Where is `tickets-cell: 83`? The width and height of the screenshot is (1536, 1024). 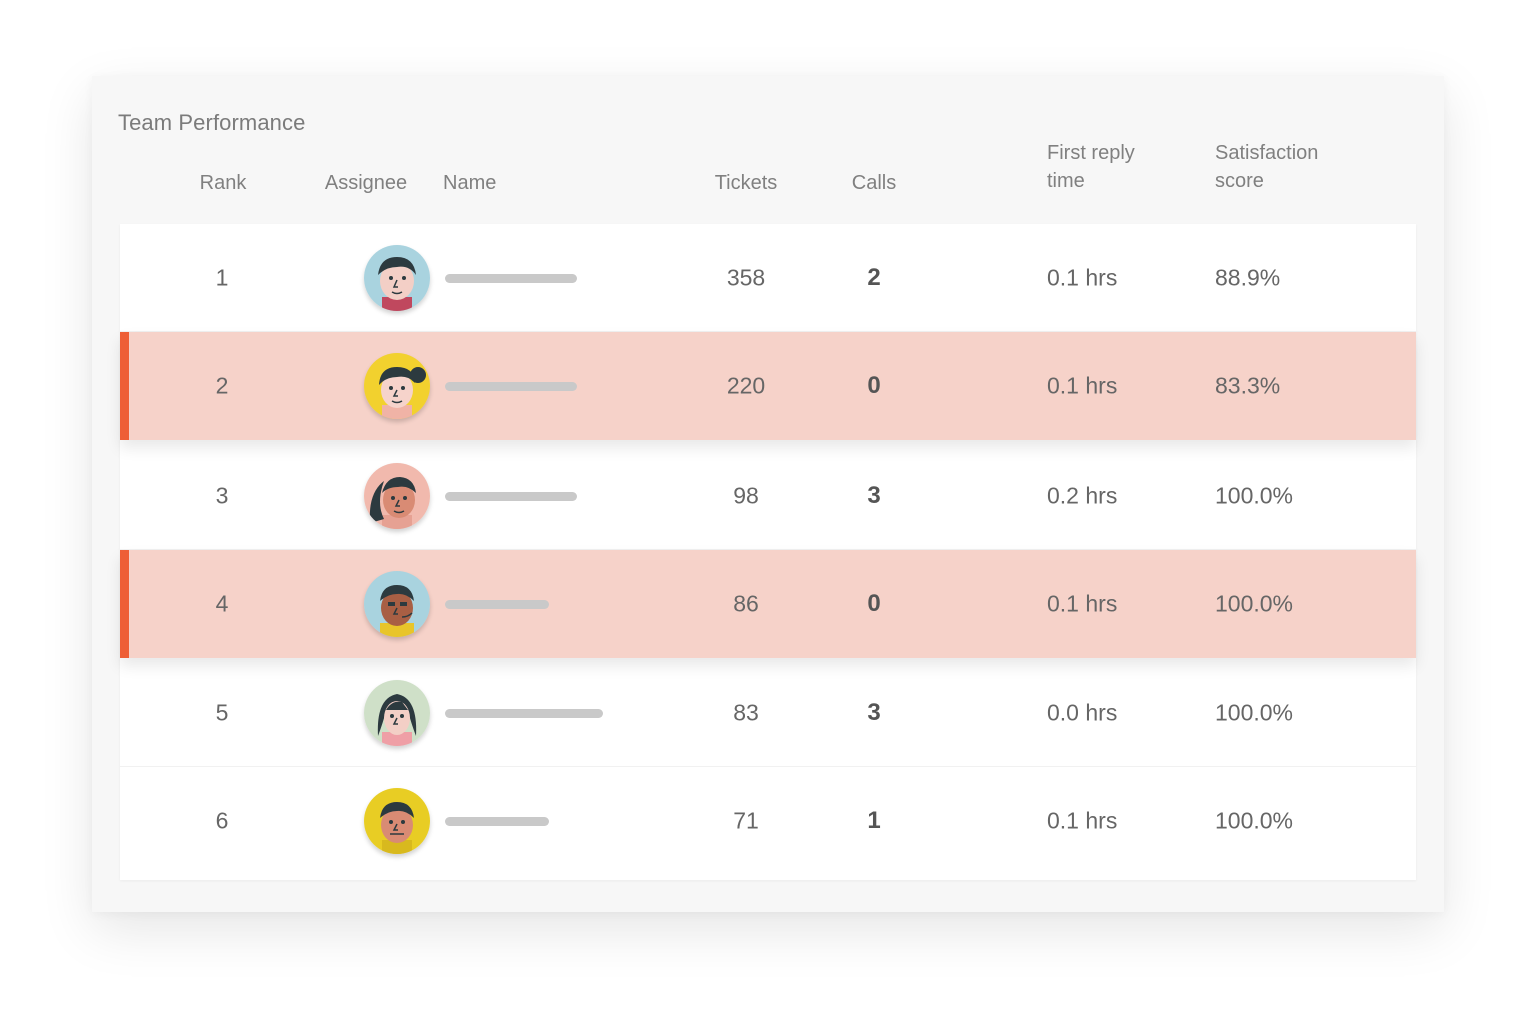 tickets-cell: 83 is located at coordinates (746, 712).